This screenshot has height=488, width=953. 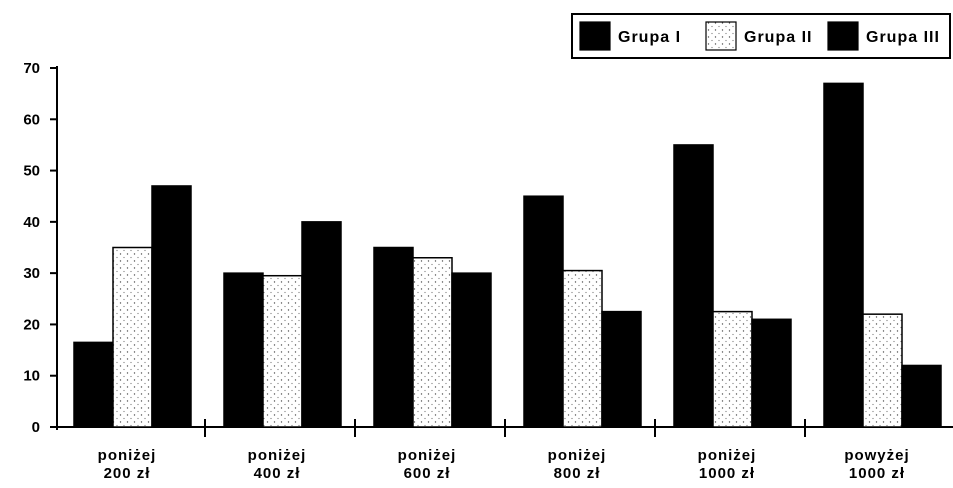 I want to click on y-tick-label: 50, so click(x=31, y=171).